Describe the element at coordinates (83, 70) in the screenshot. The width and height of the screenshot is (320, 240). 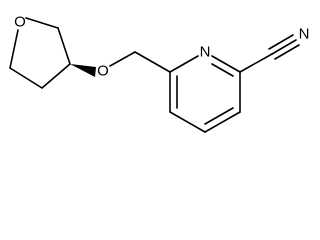
I see `wedge-bond` at that location.